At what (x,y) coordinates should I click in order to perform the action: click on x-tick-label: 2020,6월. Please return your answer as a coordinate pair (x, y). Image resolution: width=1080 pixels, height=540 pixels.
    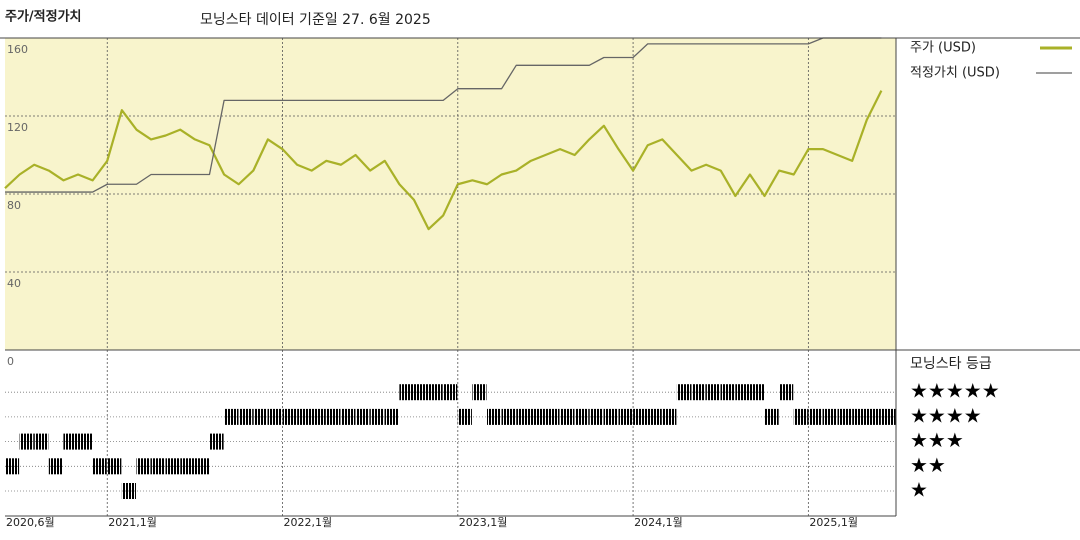
    Looking at the image, I should click on (30, 522).